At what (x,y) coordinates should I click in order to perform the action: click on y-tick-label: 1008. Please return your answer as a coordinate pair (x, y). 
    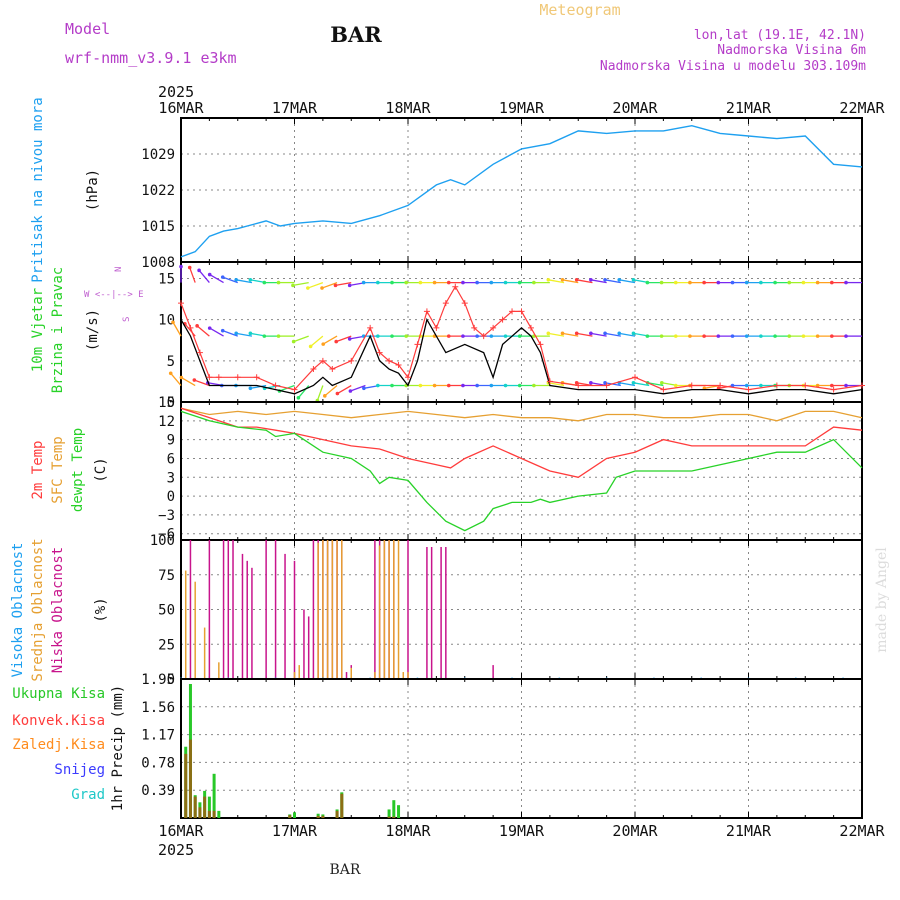
    Looking at the image, I should click on (158, 263).